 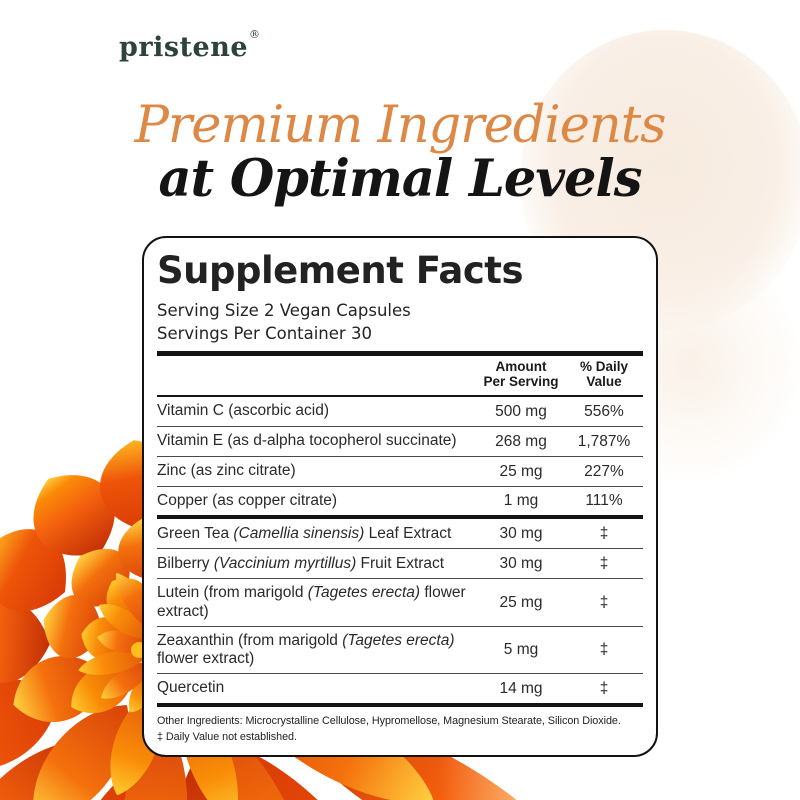 I want to click on servings-per-container: Servings Per Container 30, so click(x=264, y=333).